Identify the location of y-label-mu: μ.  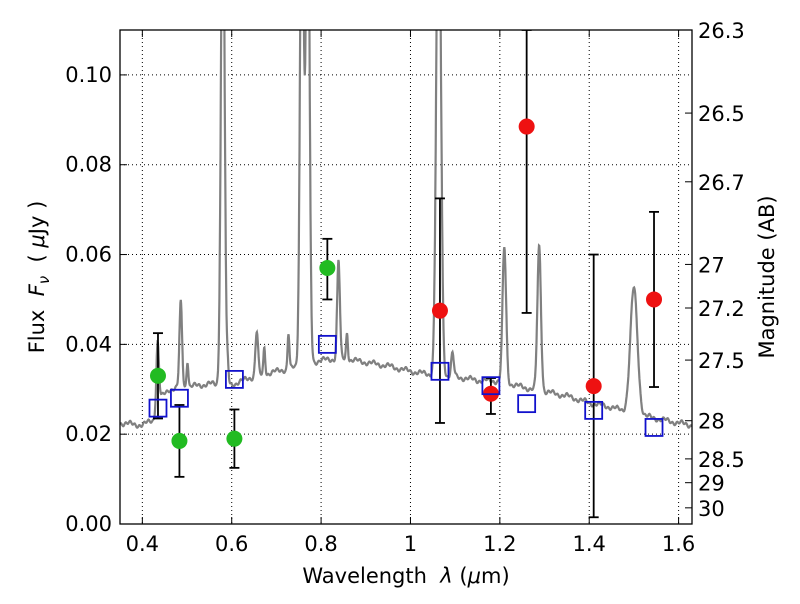
(37, 241).